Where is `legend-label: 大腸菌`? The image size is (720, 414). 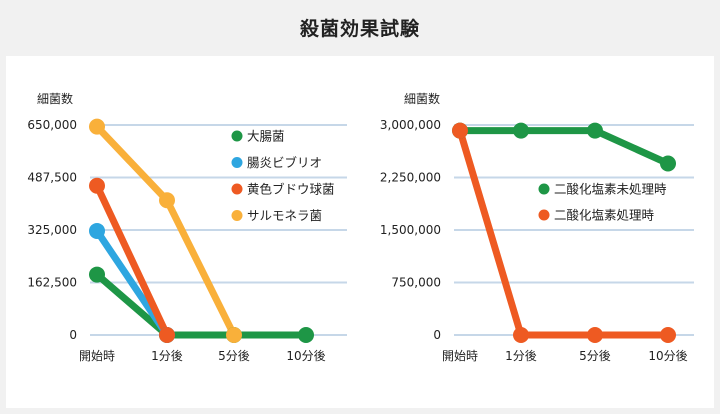 legend-label: 大腸菌 is located at coordinates (266, 136).